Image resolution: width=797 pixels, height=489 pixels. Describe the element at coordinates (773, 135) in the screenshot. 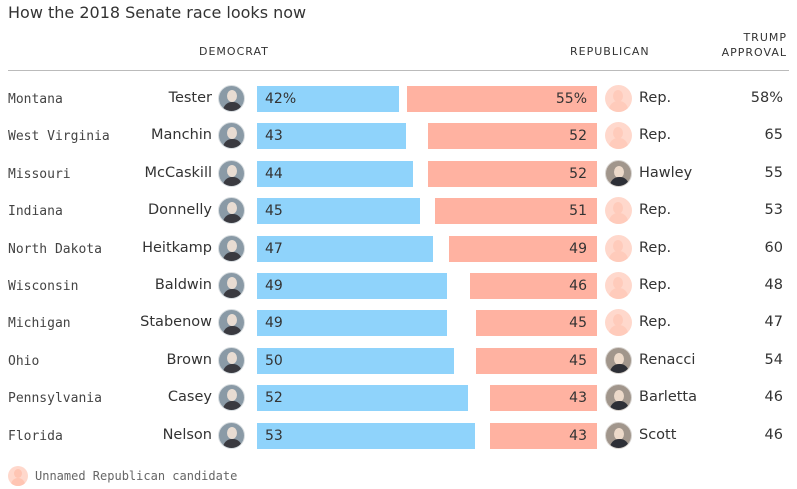

I see `trump-approval-value: 65` at that location.